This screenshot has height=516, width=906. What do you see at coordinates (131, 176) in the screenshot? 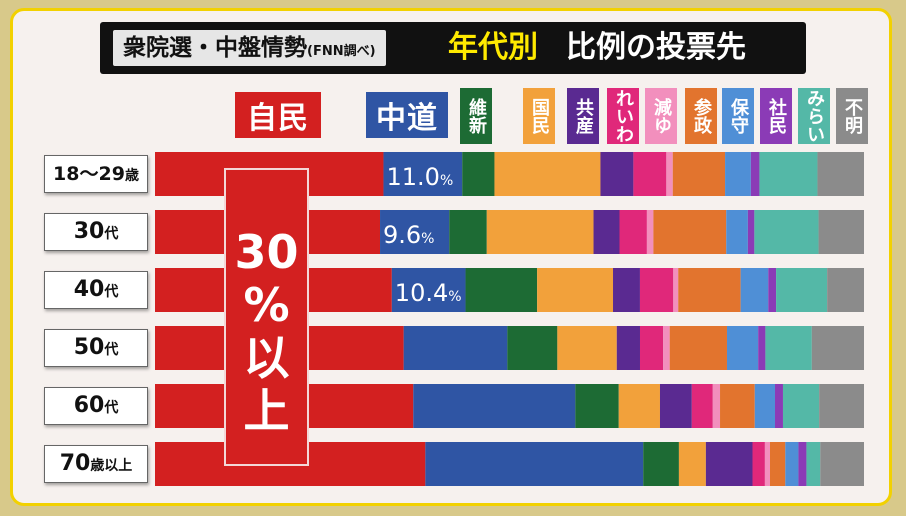
I see `age-group-suffix: 歳` at bounding box center [131, 176].